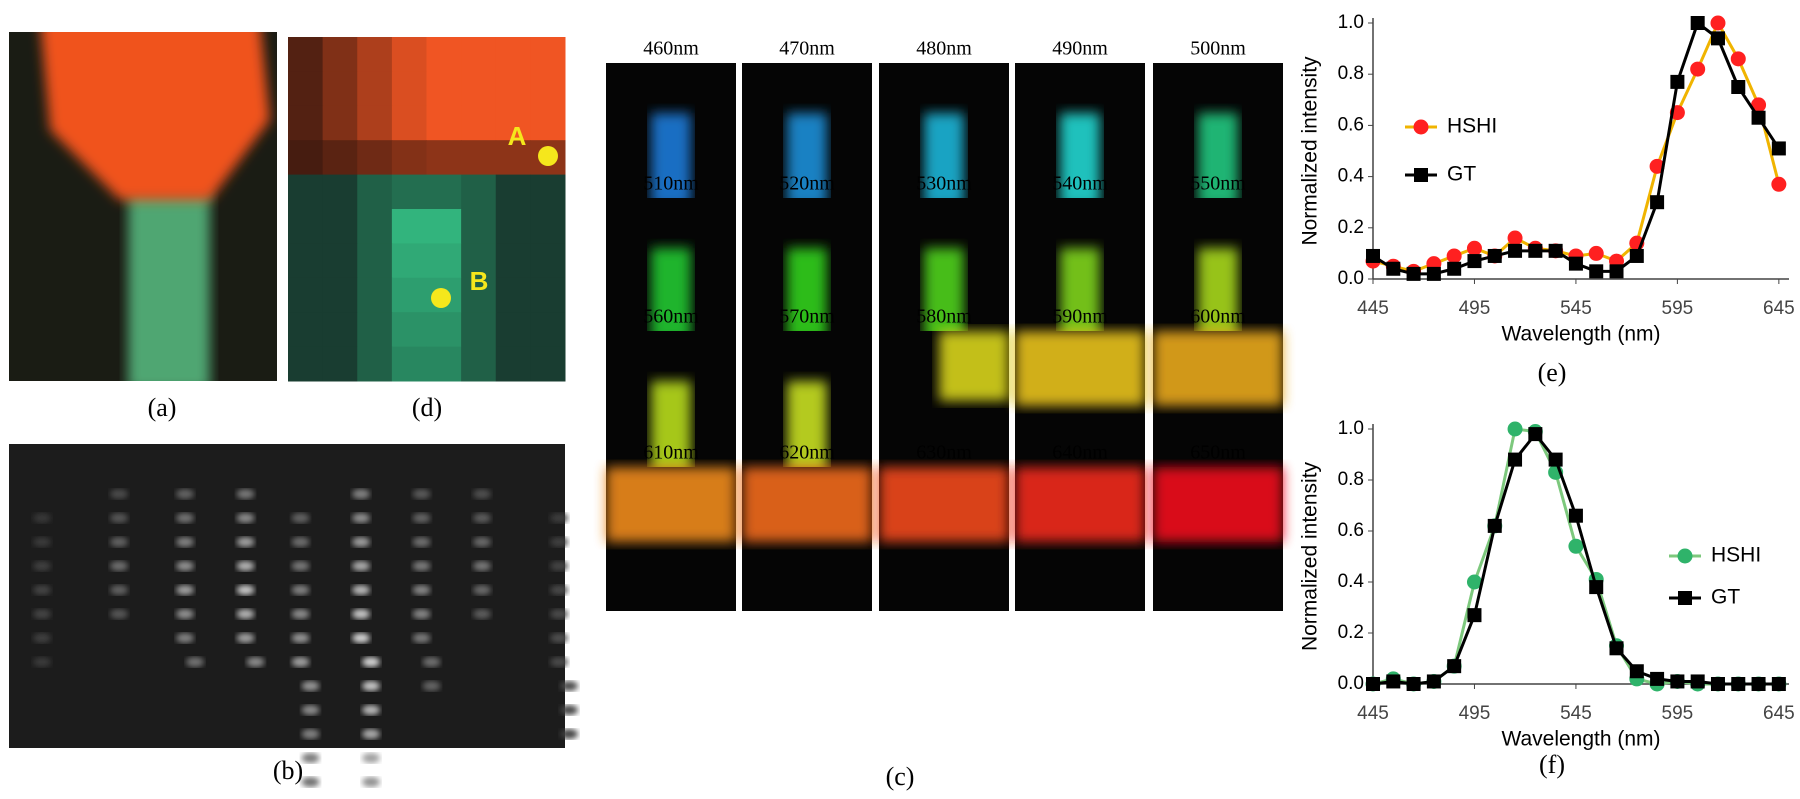  What do you see at coordinates (1552, 372) in the screenshot?
I see `panel-label: (e)` at bounding box center [1552, 372].